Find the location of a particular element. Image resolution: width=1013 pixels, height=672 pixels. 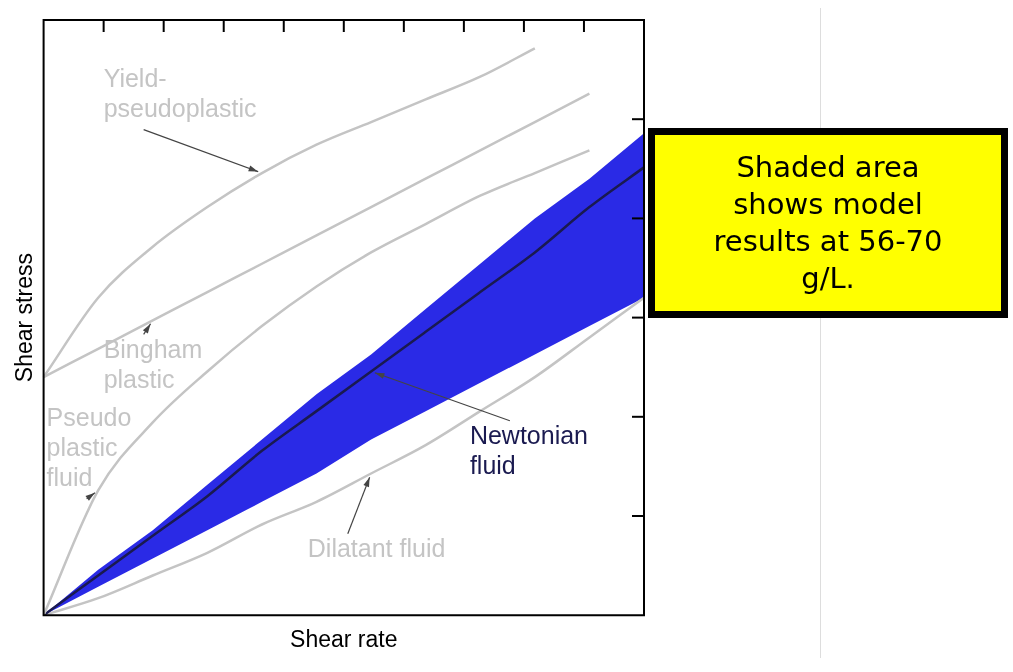

y-axis-title: Shear stress is located at coordinates (24, 318).